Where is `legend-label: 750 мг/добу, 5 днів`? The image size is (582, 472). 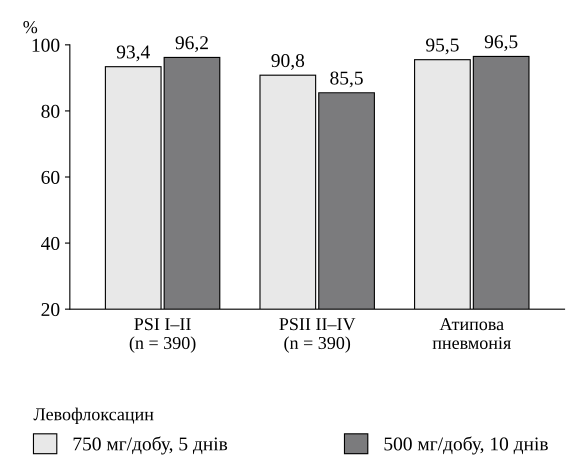 legend-label: 750 мг/добу, 5 днів is located at coordinates (151, 445).